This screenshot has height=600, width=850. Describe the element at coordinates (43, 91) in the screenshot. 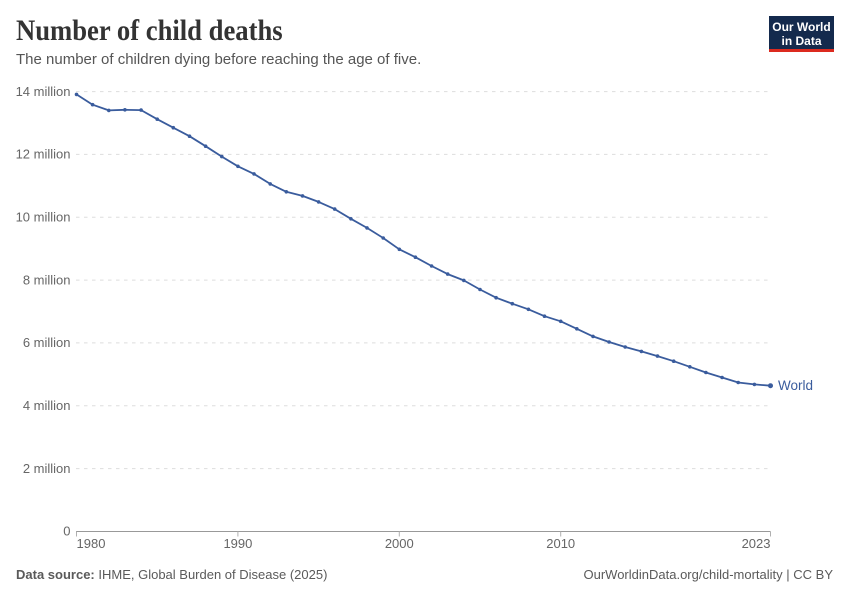

I see `svg-text: 14 million` at that location.